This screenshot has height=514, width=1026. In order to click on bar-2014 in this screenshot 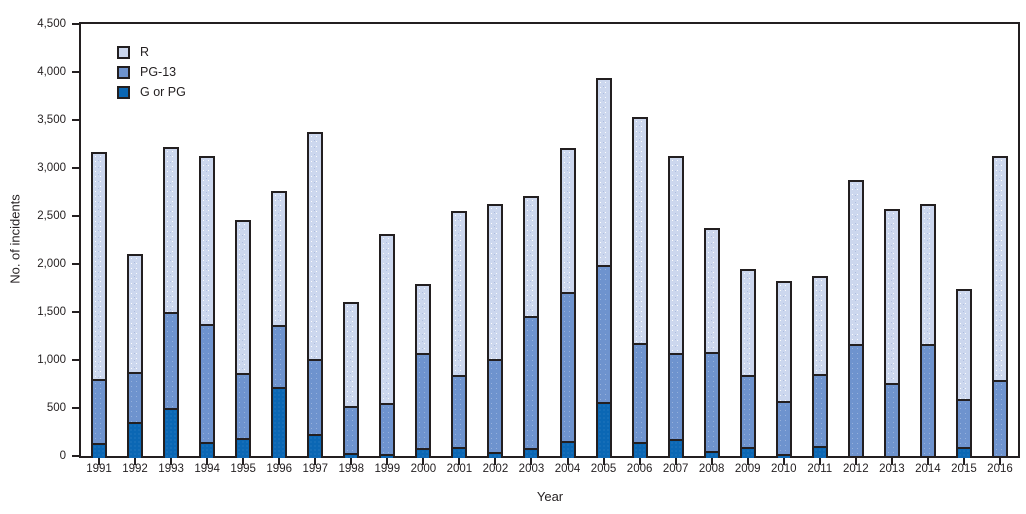, I will do `click(927, 331)`.